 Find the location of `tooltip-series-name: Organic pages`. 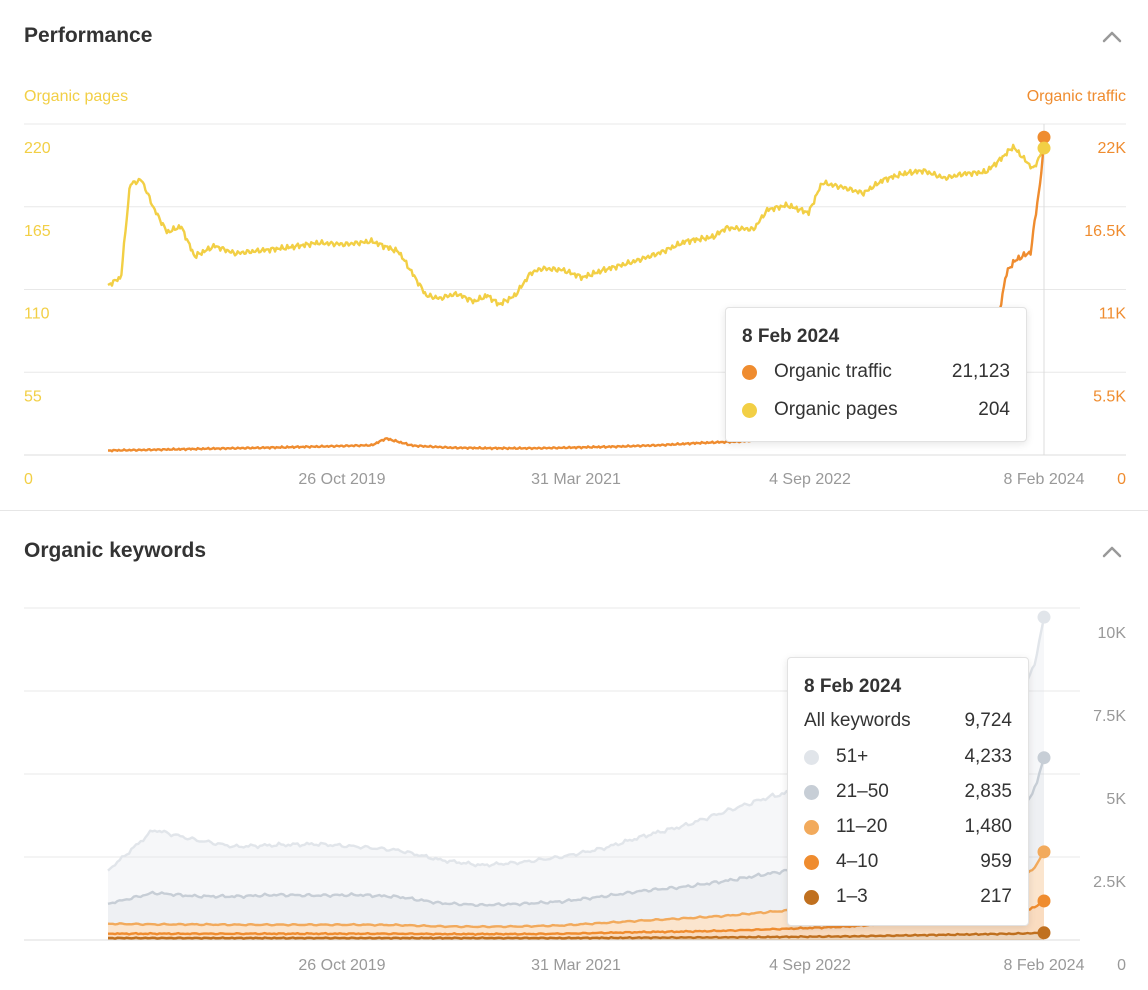

tooltip-series-name: Organic pages is located at coordinates (836, 409).